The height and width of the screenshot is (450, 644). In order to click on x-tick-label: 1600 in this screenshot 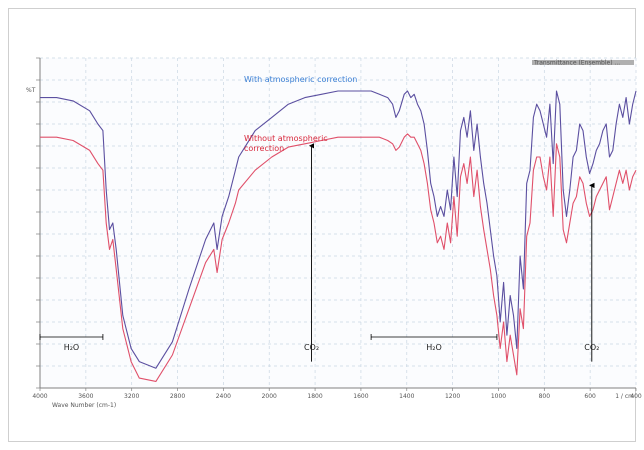, I will do `click(360, 396)`.